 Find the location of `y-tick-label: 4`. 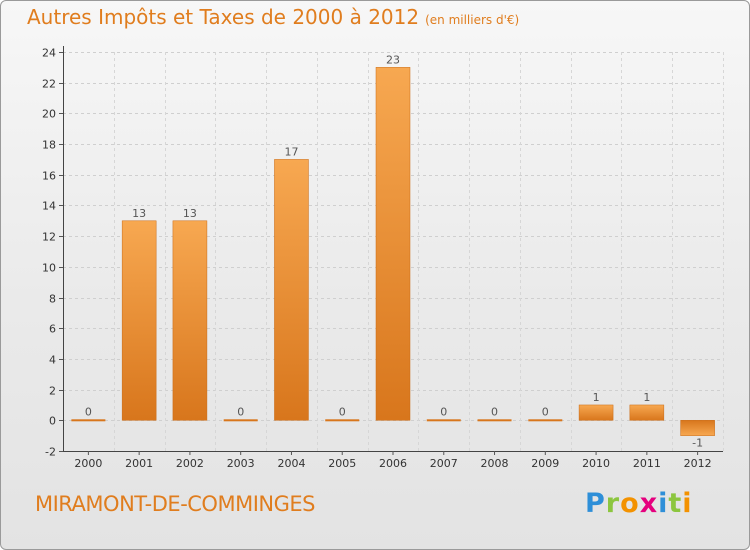

y-tick-label: 4 is located at coordinates (52, 360).